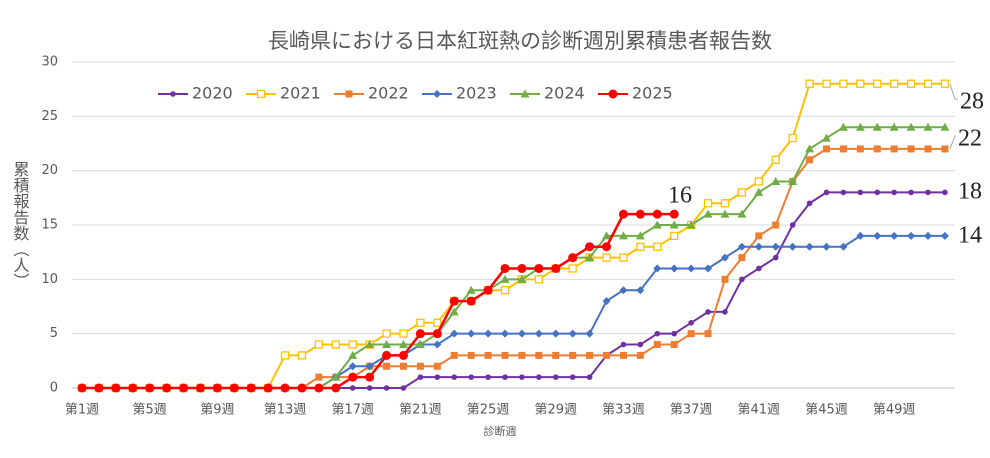 Image resolution: width=990 pixels, height=458 pixels. What do you see at coordinates (352, 410) in the screenshot?
I see `x-tick-label: 第17週` at bounding box center [352, 410].